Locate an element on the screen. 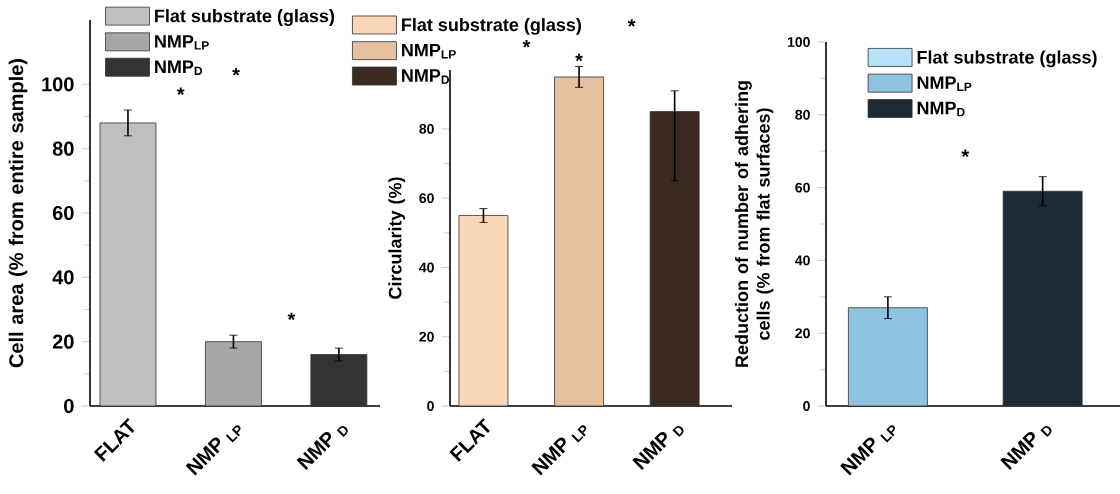  y-axis-title: Circularity (%) is located at coordinates (397, 238).